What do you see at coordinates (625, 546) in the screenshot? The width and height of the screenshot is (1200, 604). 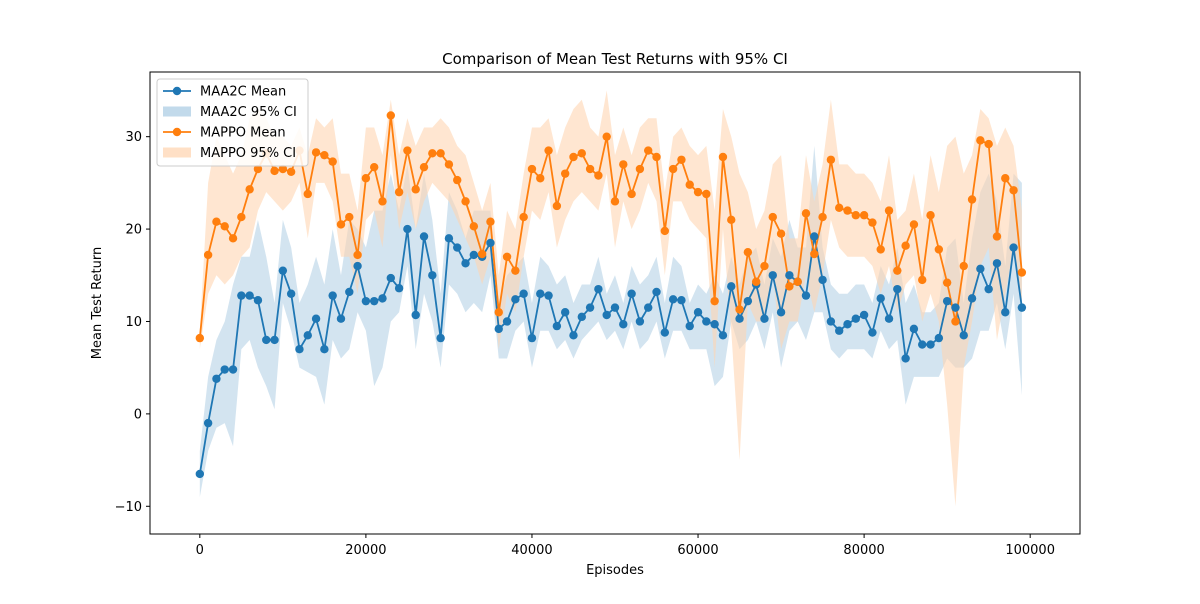 I see `x-axis-ticks: 0 20000 40000 60000 80000 100000` at bounding box center [625, 546].